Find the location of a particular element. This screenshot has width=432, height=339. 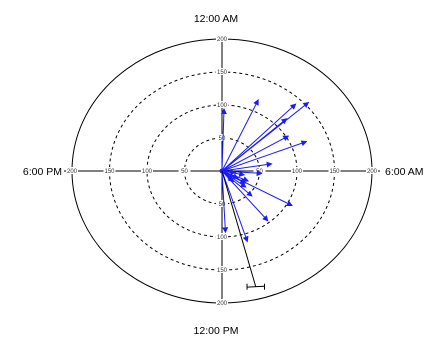

ring-label-right-150: 150 is located at coordinates (334, 172).